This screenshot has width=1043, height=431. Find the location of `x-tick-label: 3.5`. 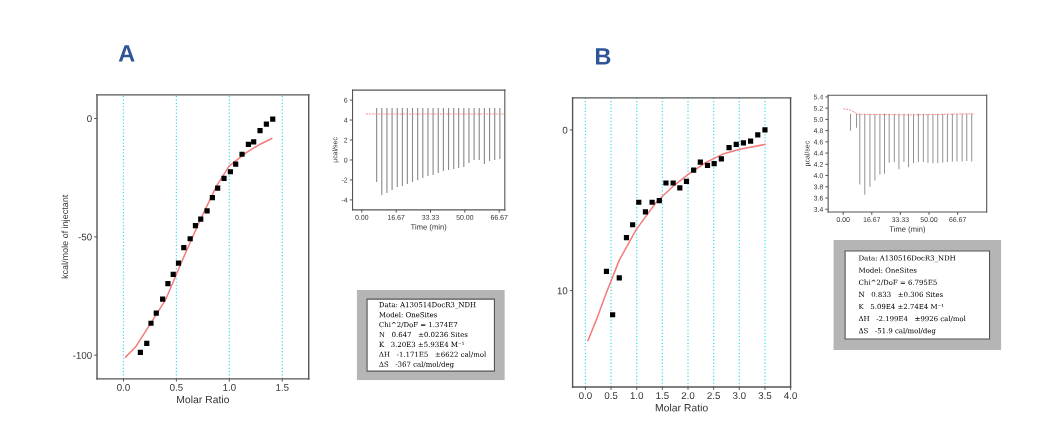

x-tick-label: 3.5 is located at coordinates (765, 396).